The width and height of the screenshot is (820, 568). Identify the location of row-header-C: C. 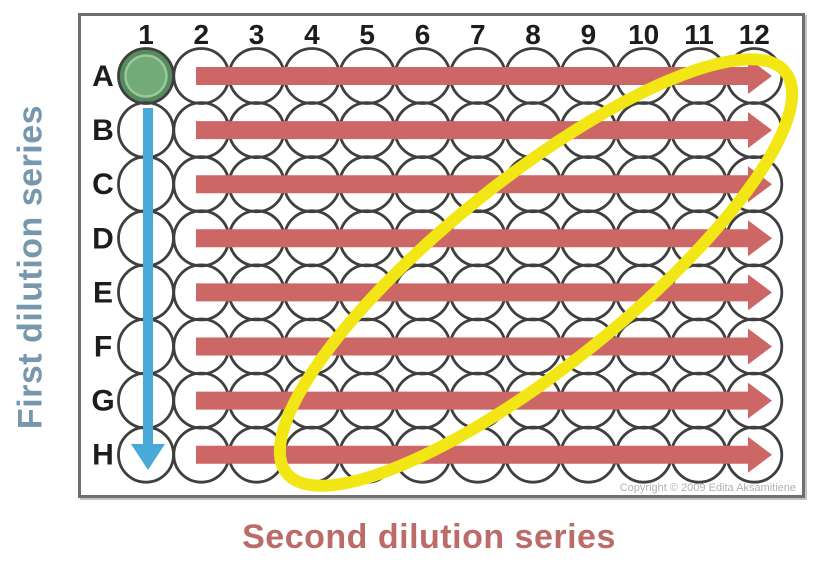
(103, 184).